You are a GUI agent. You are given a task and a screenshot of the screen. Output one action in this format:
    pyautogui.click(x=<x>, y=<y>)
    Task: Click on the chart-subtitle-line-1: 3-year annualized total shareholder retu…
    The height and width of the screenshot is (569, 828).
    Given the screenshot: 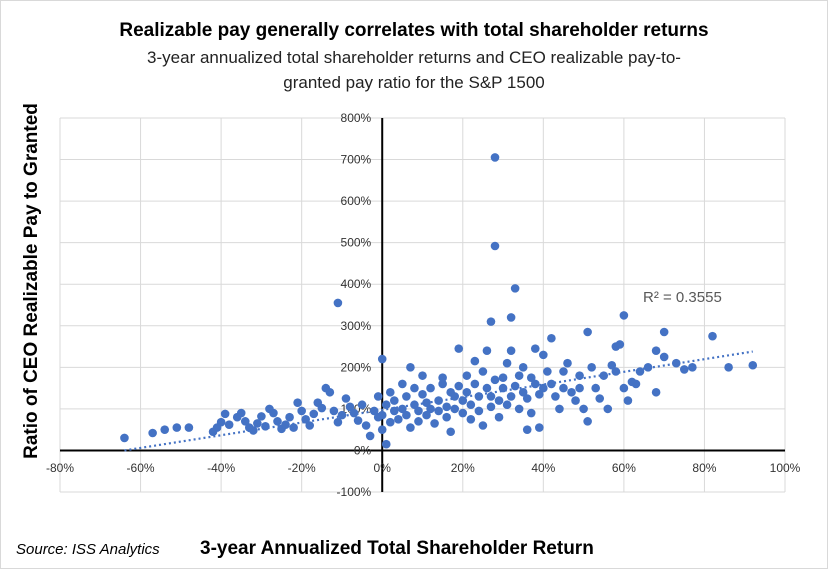 What is the action you would take?
    pyautogui.click(x=414, y=57)
    